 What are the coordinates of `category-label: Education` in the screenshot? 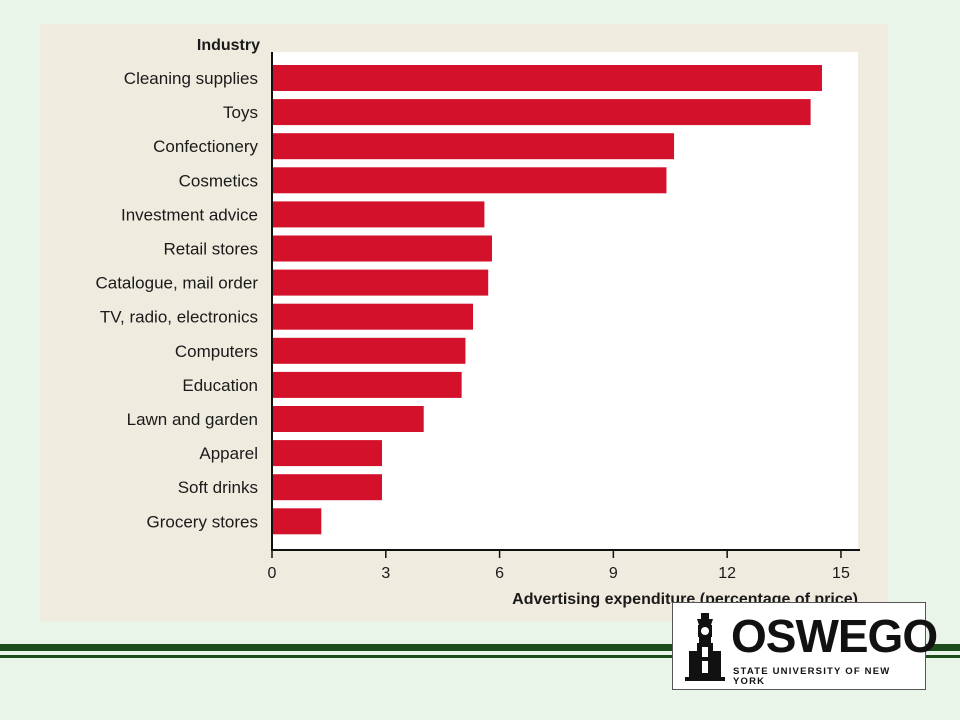 It's located at (220, 385).